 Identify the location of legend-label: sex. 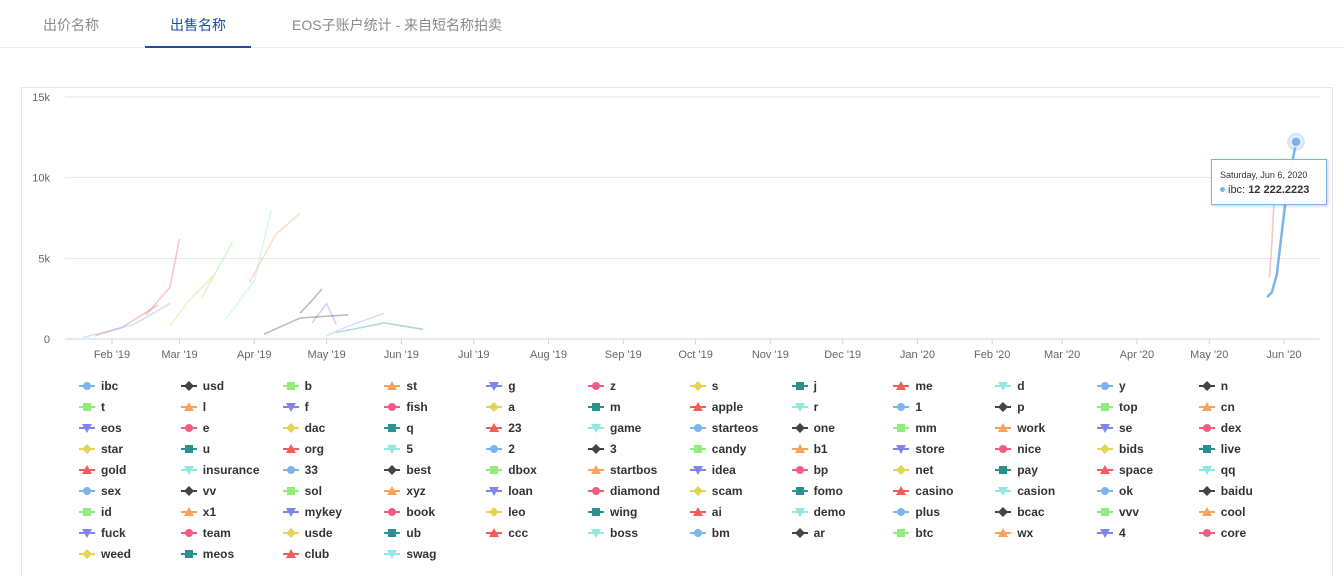
(111, 491).